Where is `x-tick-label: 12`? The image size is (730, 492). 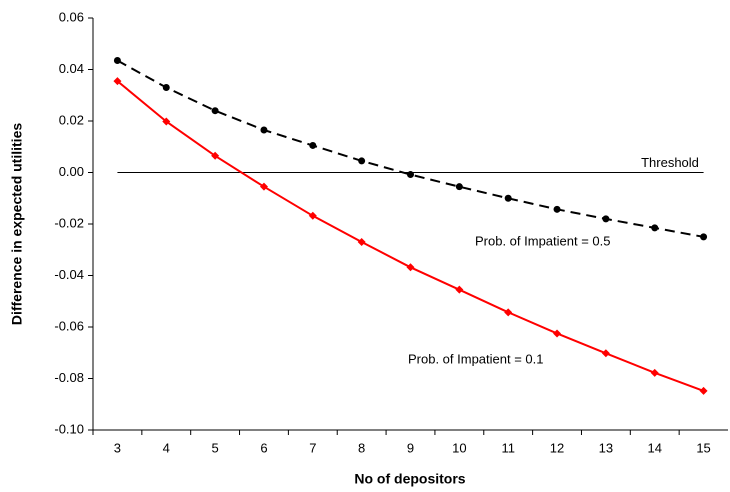 x-tick-label: 12 is located at coordinates (557, 447).